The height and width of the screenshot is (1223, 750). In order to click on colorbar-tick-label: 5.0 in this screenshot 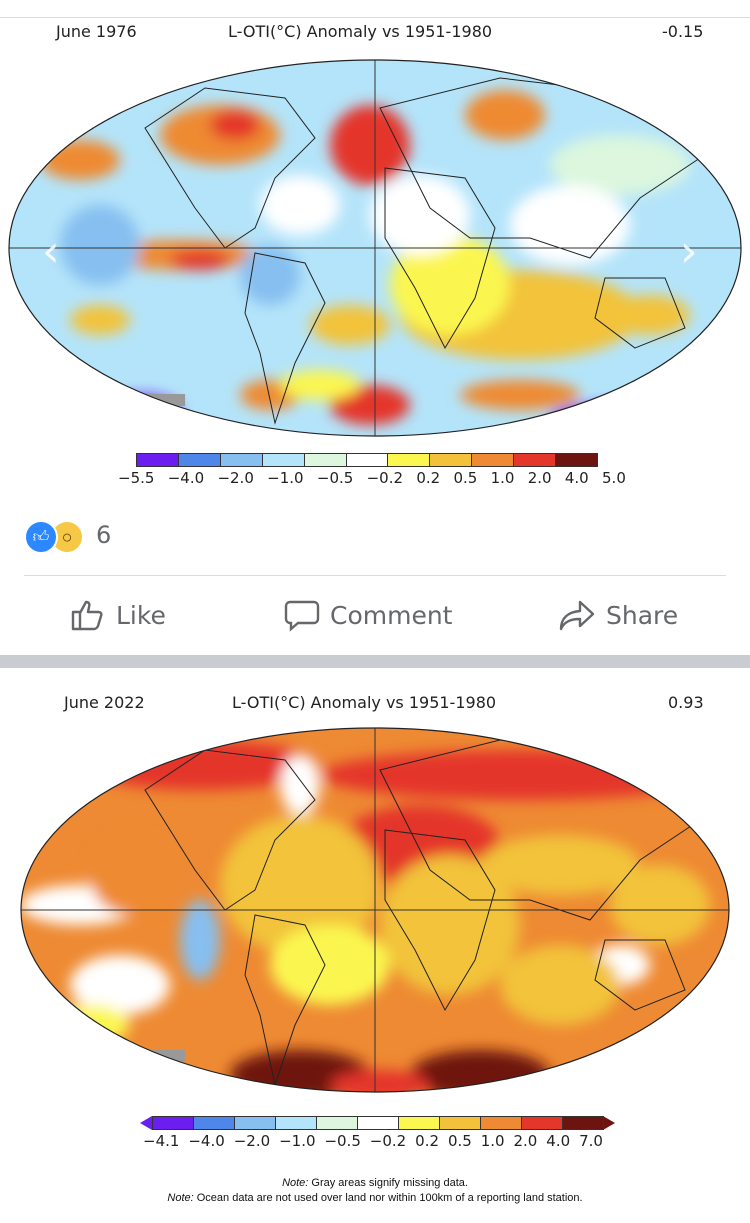, I will do `click(614, 478)`.